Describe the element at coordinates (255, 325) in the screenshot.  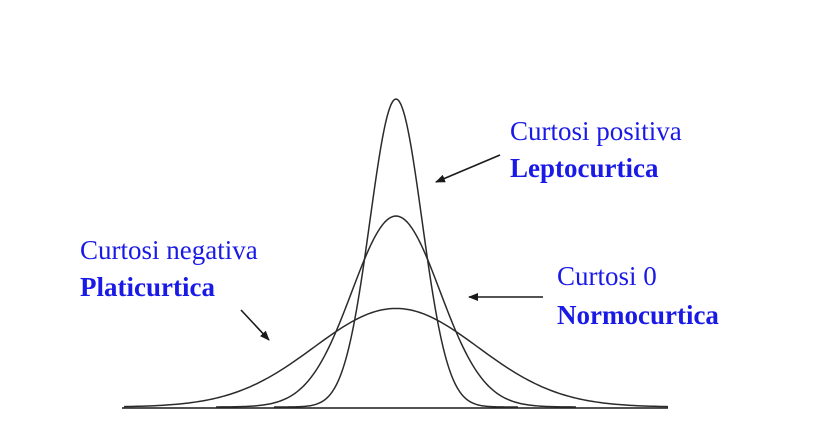
I see `platykurtic-arrow` at that location.